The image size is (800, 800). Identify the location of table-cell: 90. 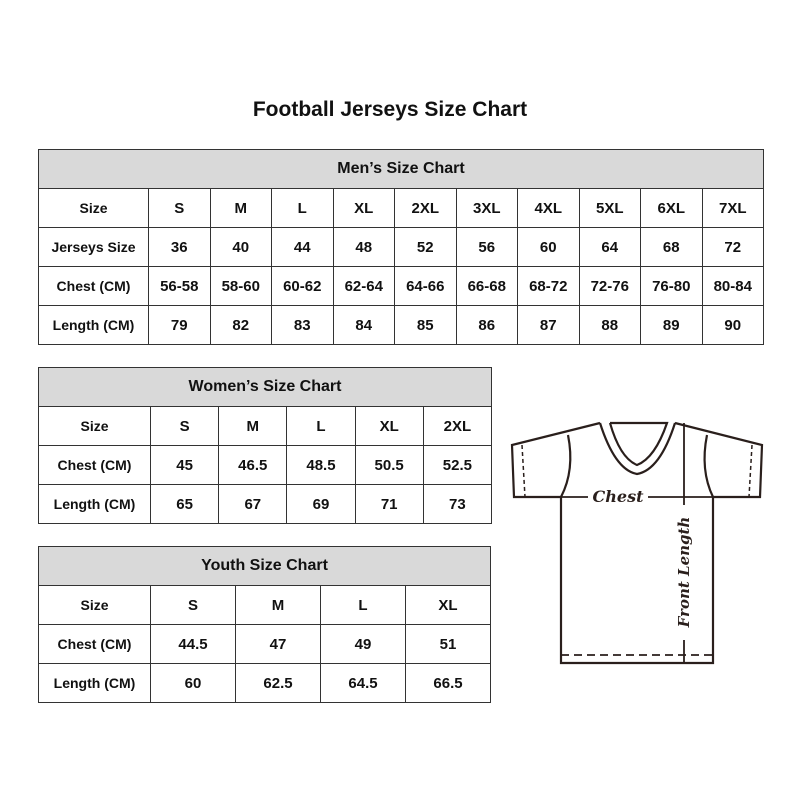
(732, 325).